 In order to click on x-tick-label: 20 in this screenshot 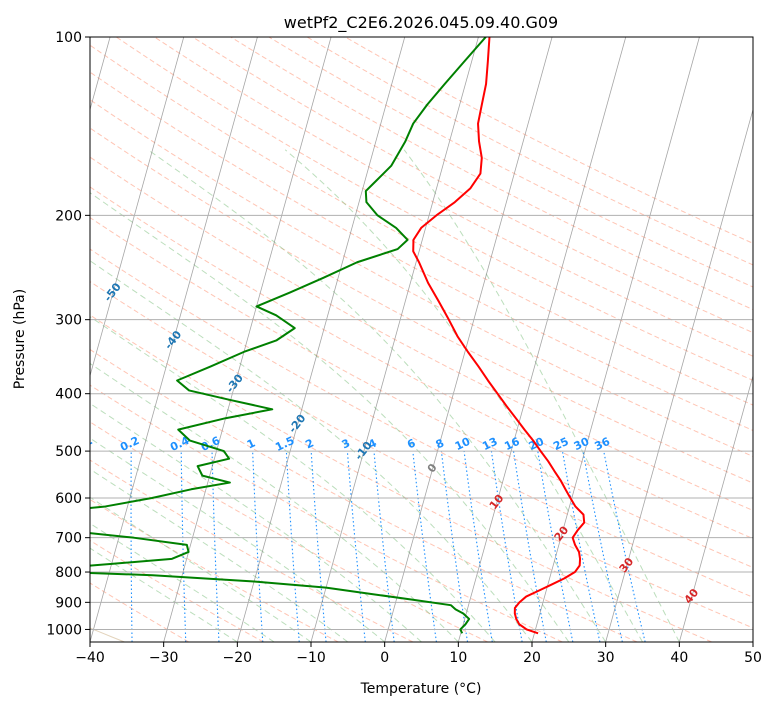, I will do `click(532, 658)`.